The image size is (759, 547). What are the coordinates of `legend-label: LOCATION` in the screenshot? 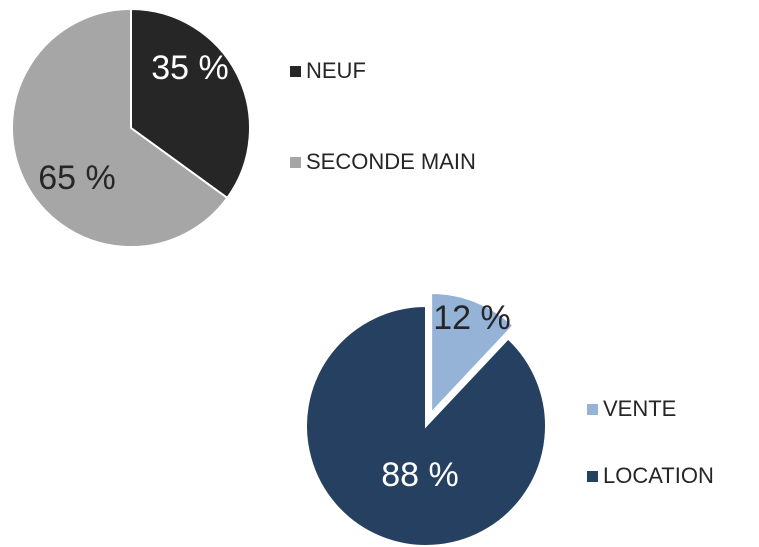 It's located at (658, 475).